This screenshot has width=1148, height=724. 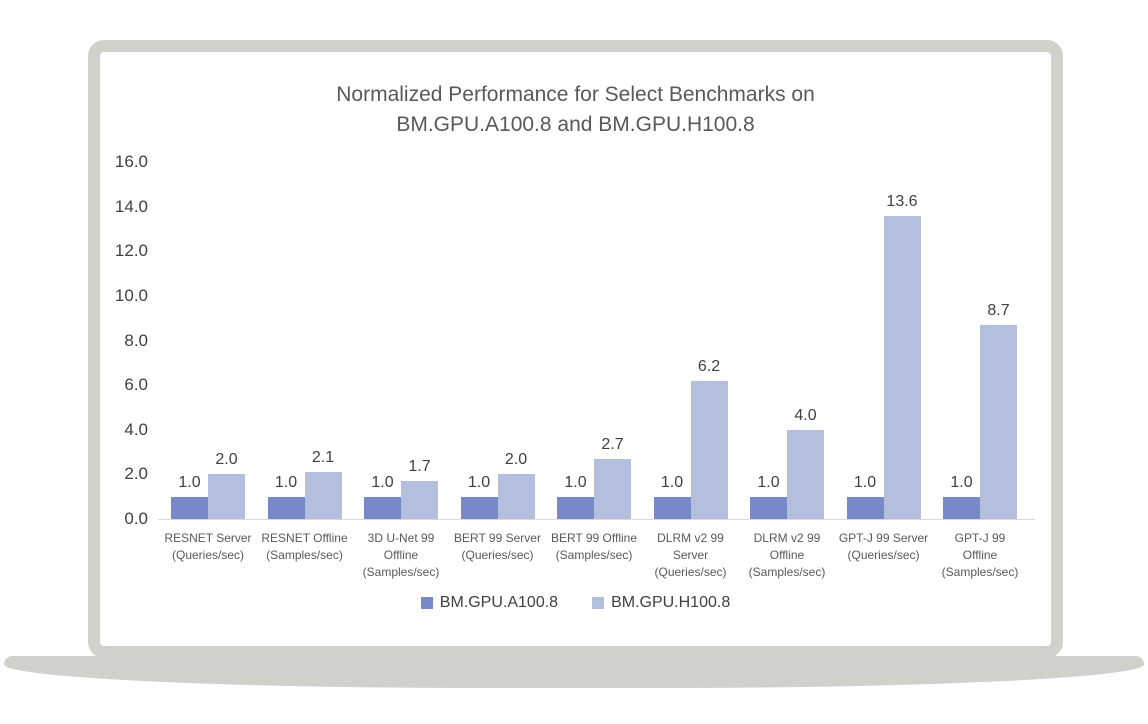 I want to click on y-tick-label: 4.0, so click(x=136, y=429).